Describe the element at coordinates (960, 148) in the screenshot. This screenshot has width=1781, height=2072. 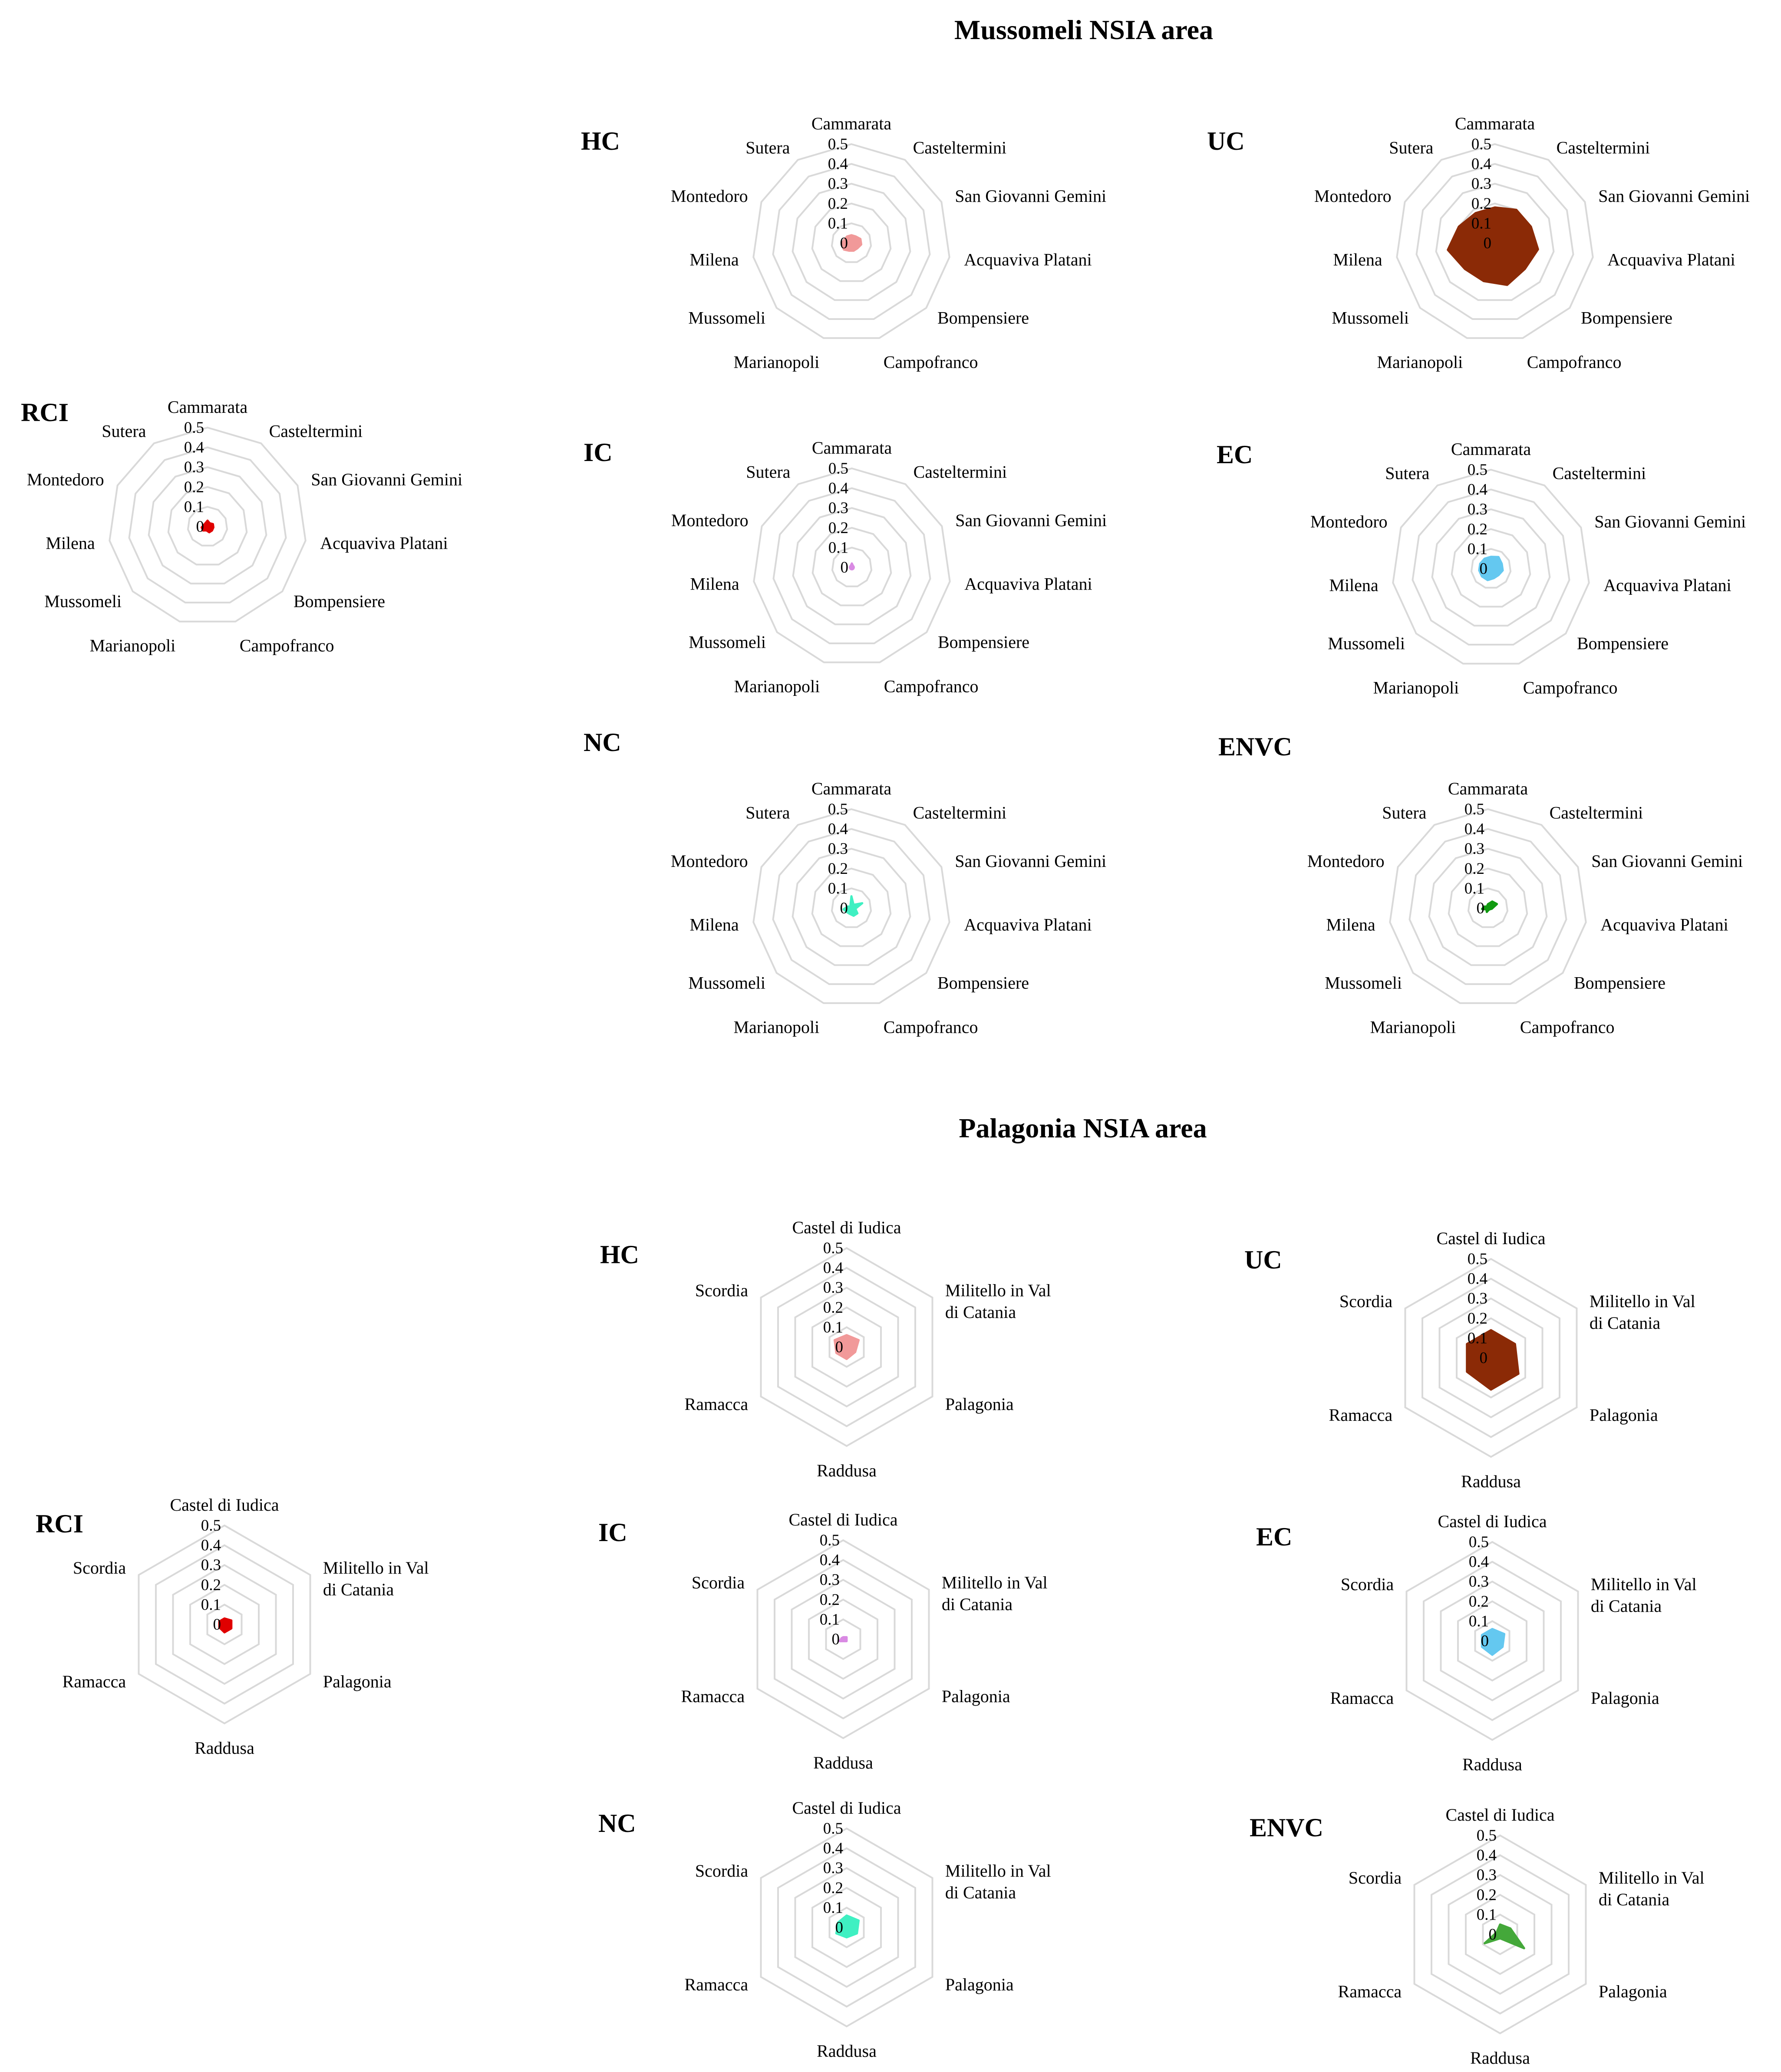
I see `axis-label-casteltermini: Casteltermini` at that location.